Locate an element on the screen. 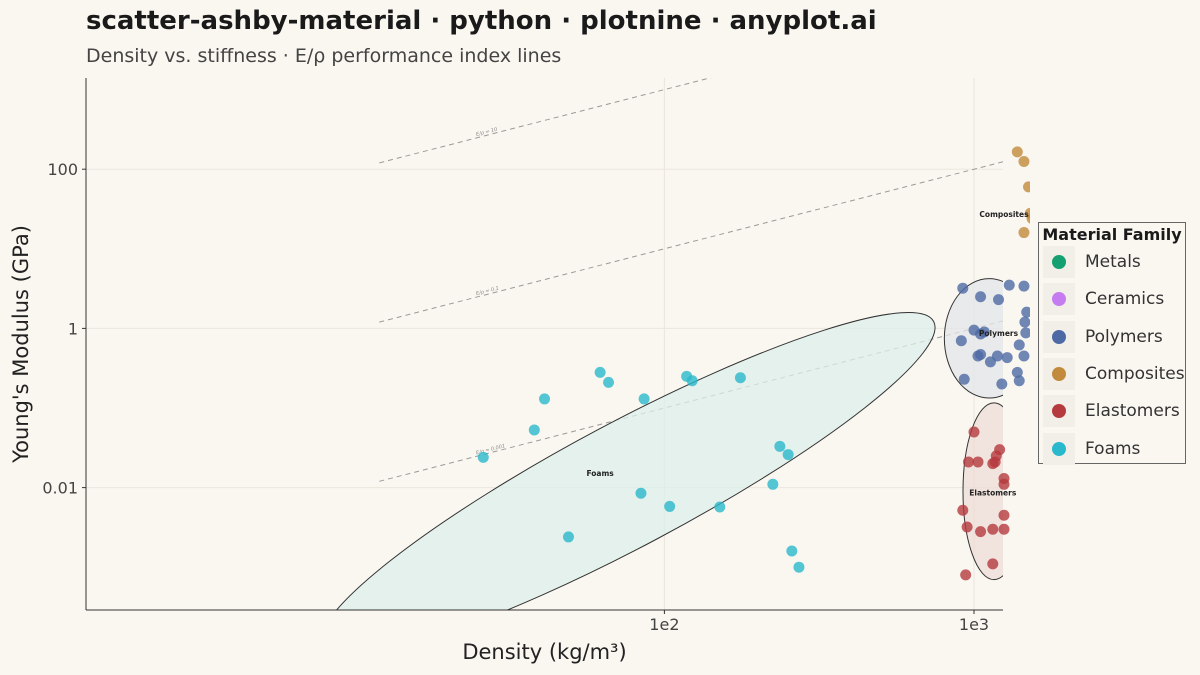  legend-item-foams: Foams is located at coordinates (1091, 449).